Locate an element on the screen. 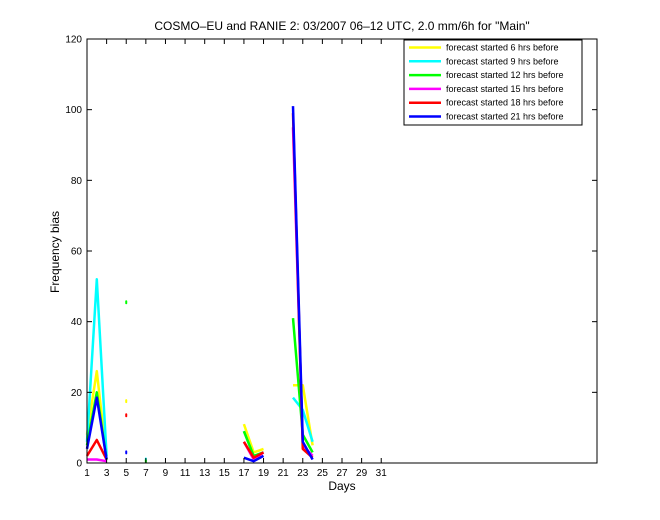  legend-item: forecast started 9 hrs before is located at coordinates (484, 61).